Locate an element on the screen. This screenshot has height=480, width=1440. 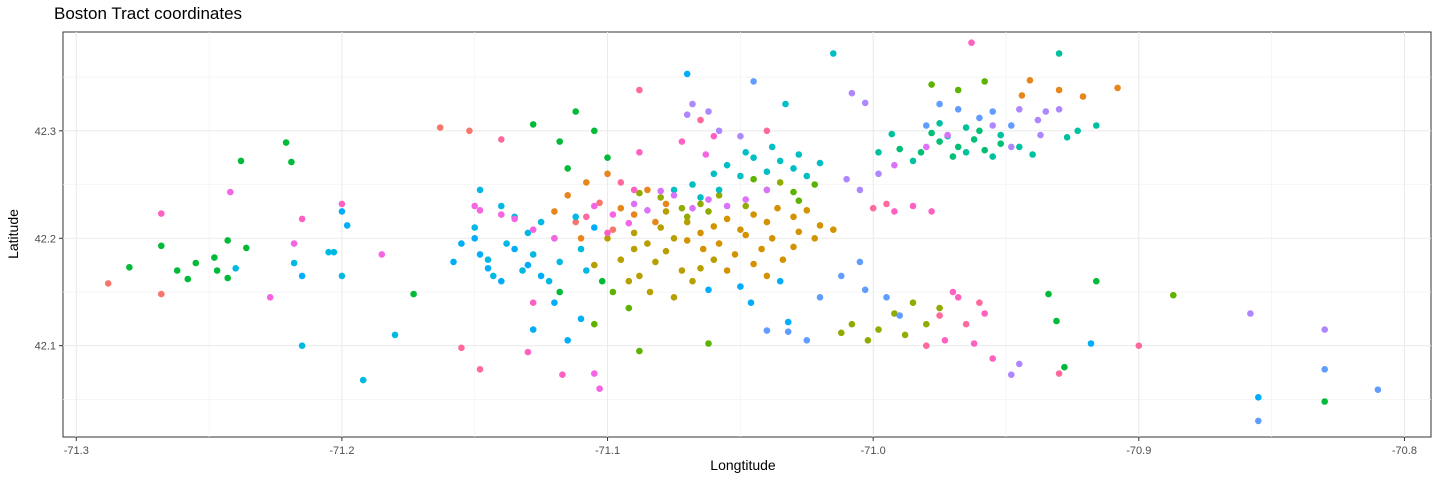
x-tick-label: -71.0 is located at coordinates (873, 451).